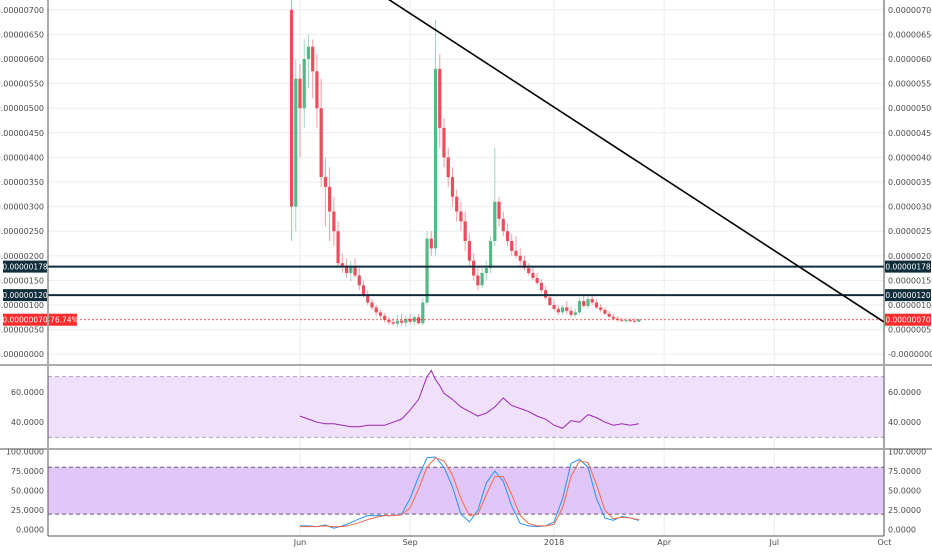  I want to click on stoch-line-D, so click(469, 492).